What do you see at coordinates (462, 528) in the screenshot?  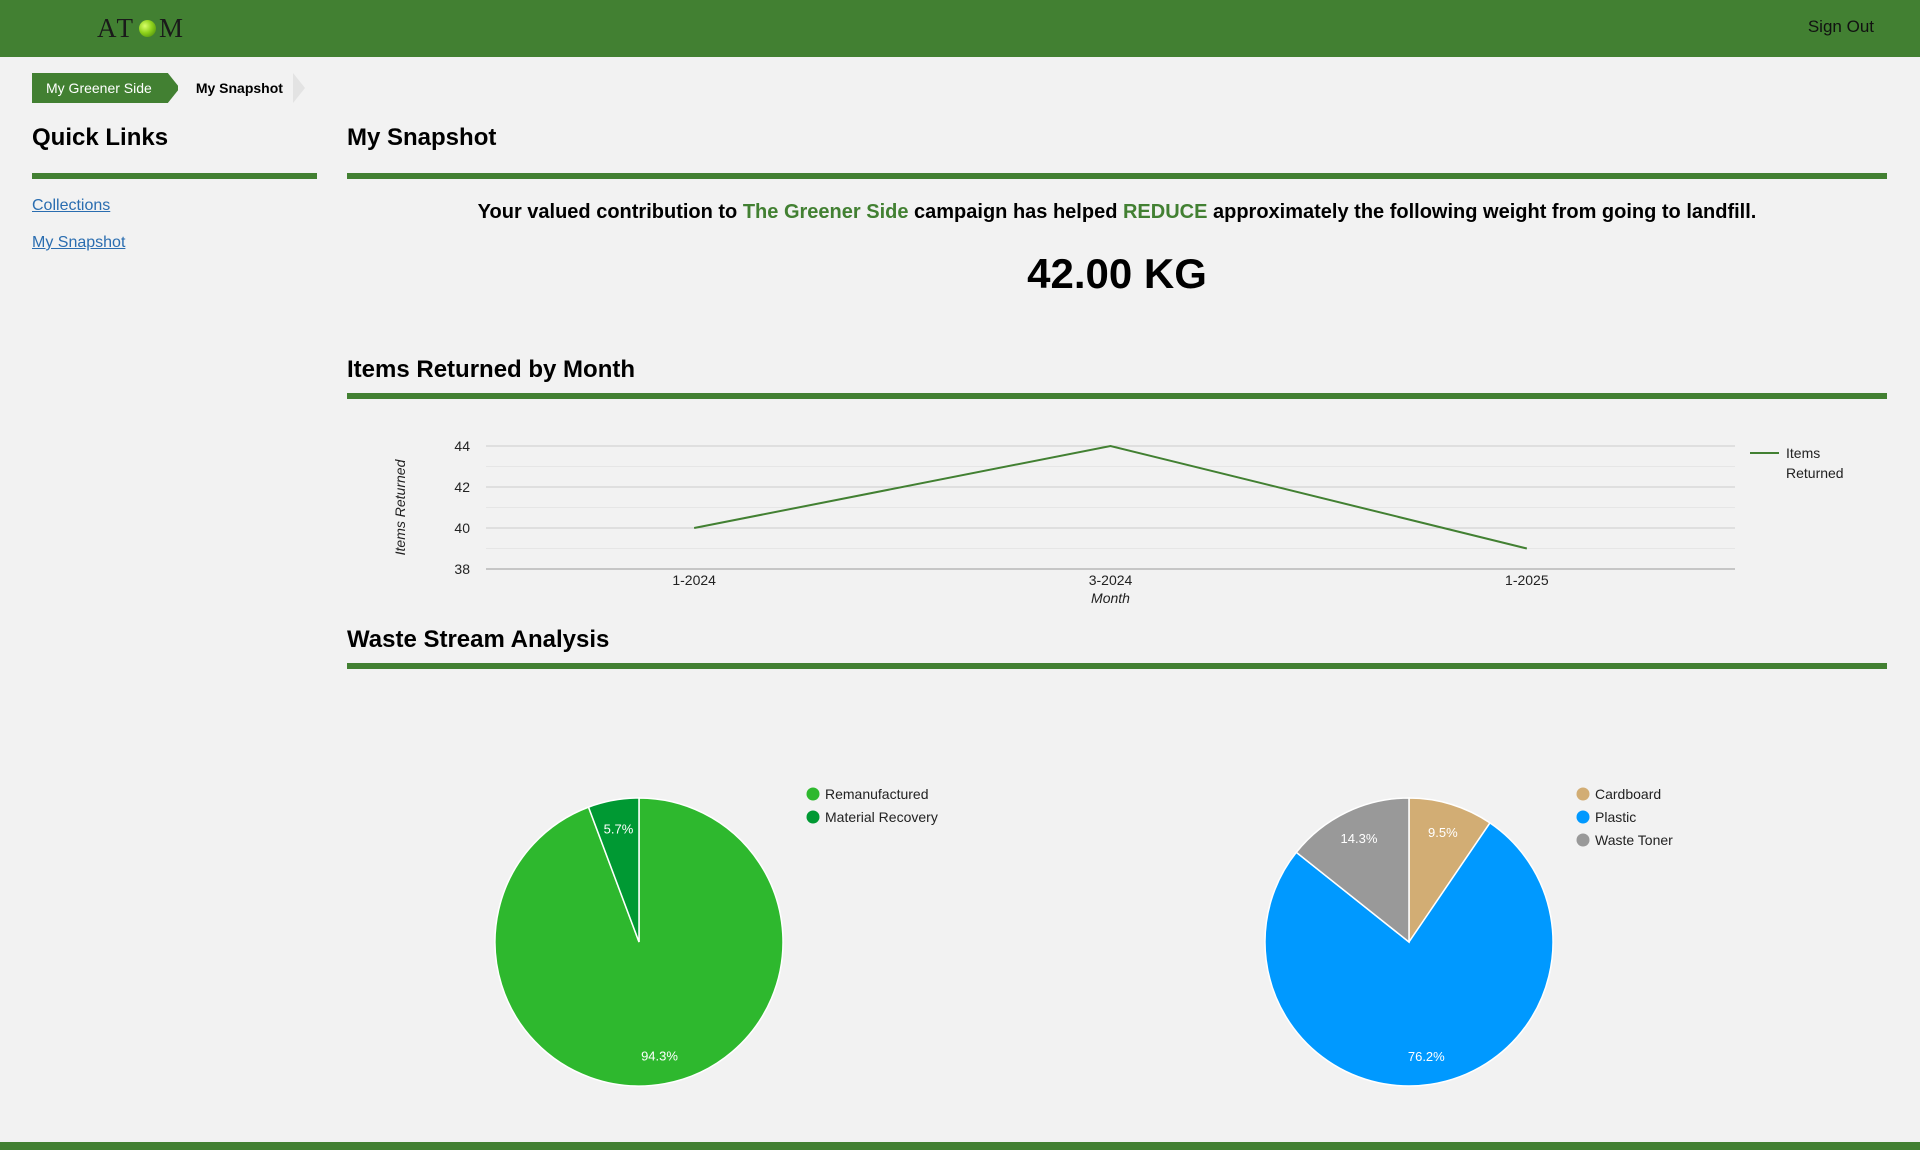 I see `y-tick-label: 40` at bounding box center [462, 528].